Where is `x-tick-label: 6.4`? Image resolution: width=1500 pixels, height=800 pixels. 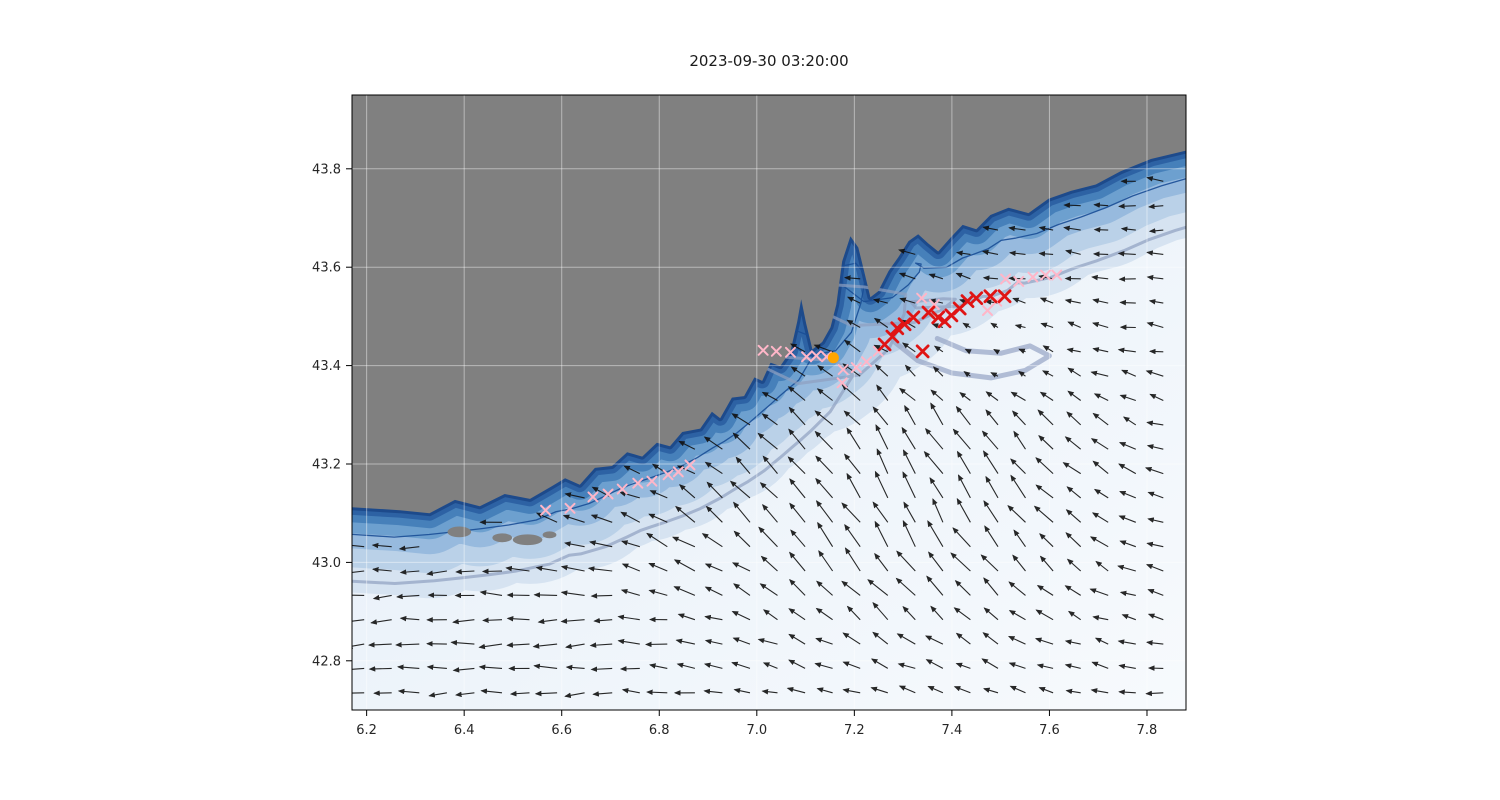 x-tick-label: 6.4 is located at coordinates (464, 730).